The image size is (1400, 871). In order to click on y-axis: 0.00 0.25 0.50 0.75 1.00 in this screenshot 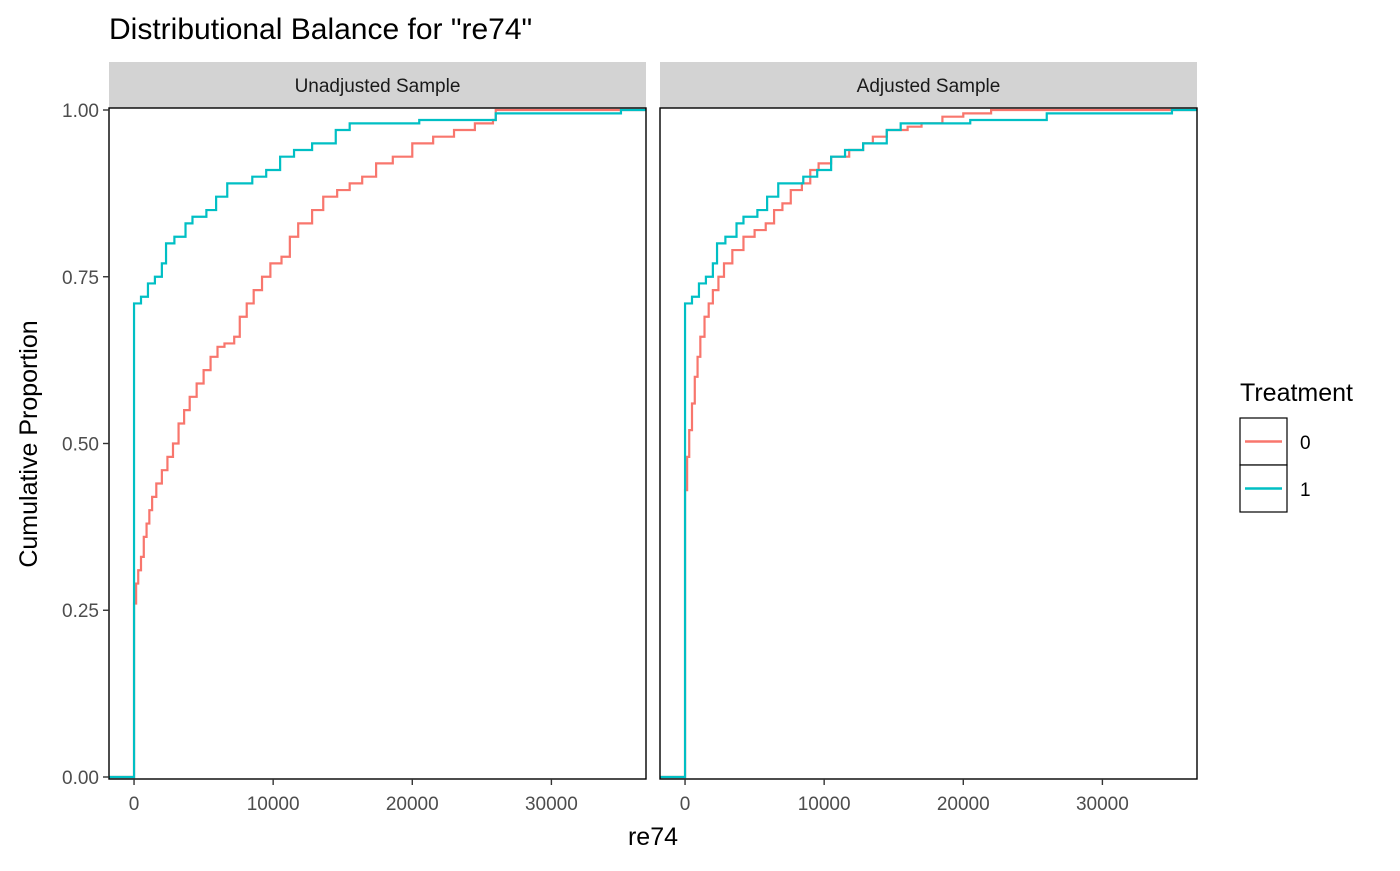, I will do `click(85, 445)`.